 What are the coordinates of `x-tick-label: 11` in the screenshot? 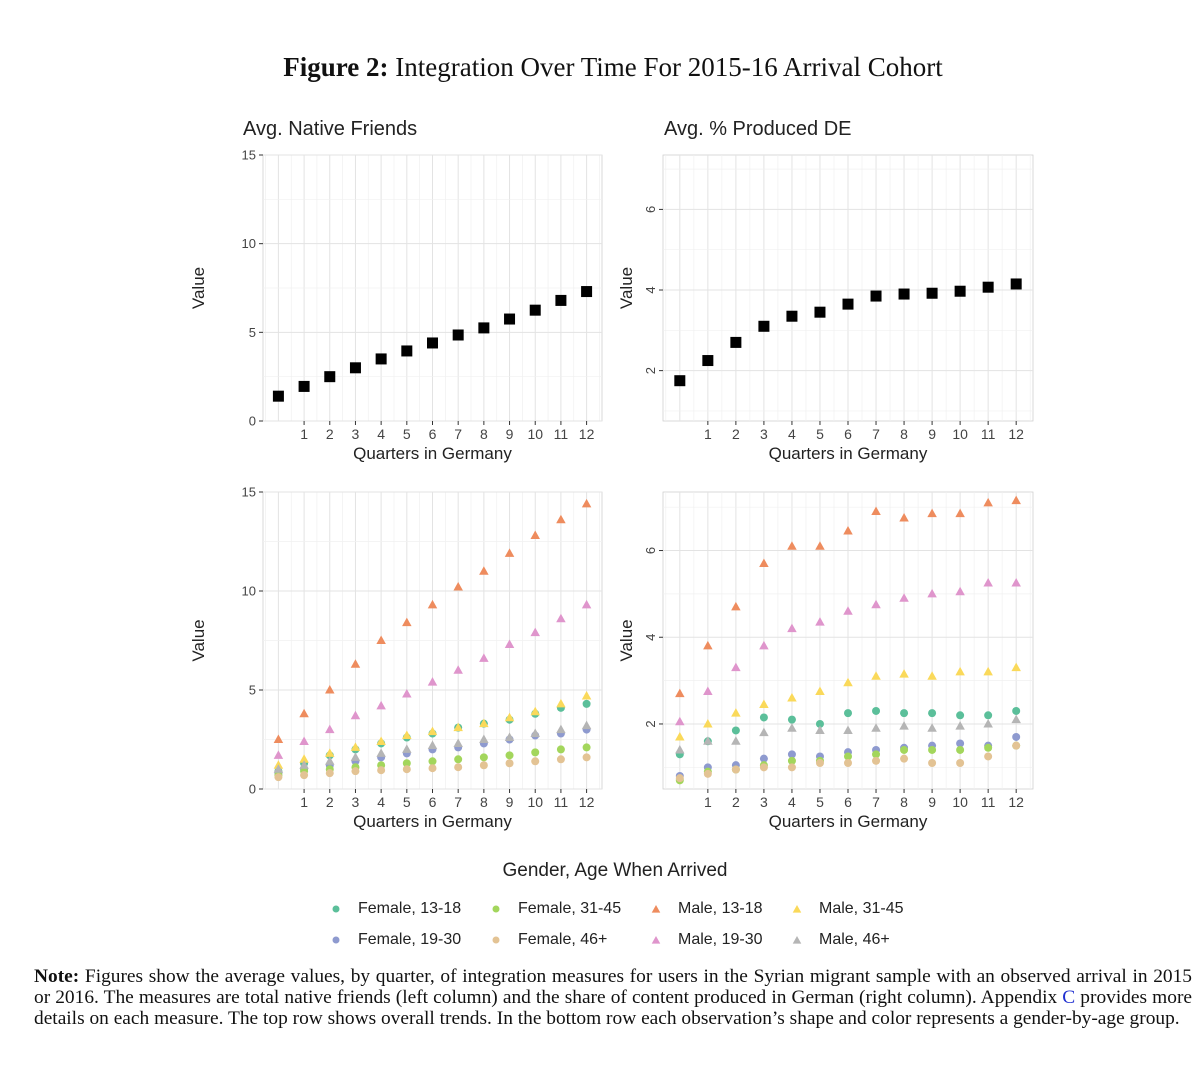 It's located at (561, 434).